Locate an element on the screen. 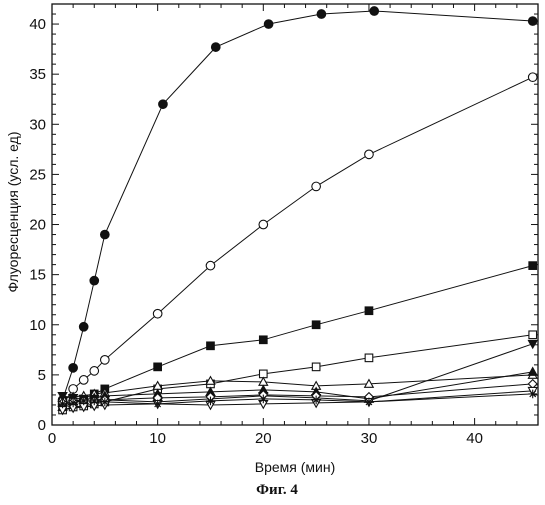 The width and height of the screenshot is (545, 505). y-tick-label: 5 is located at coordinates (42, 375).